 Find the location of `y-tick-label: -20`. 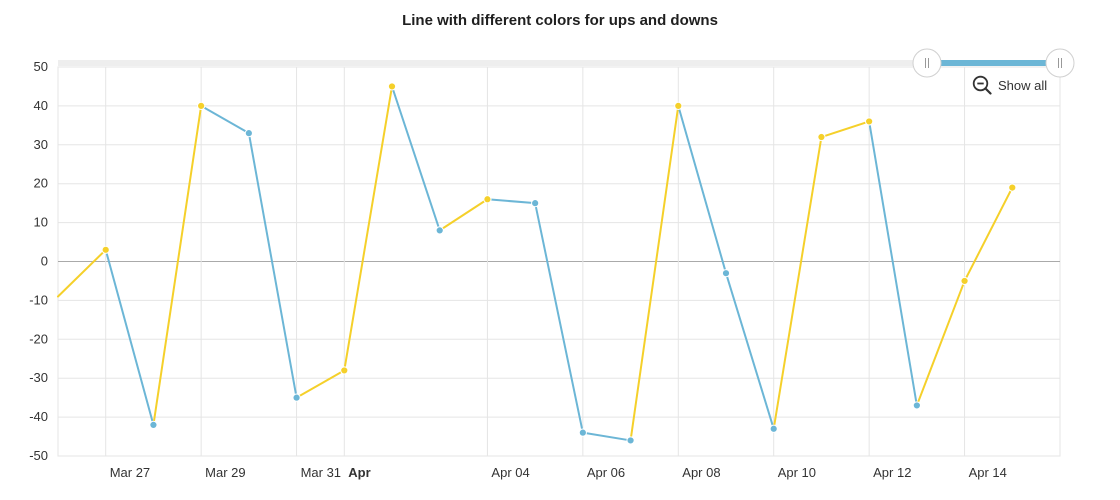

y-tick-label: -20 is located at coordinates (38, 338).